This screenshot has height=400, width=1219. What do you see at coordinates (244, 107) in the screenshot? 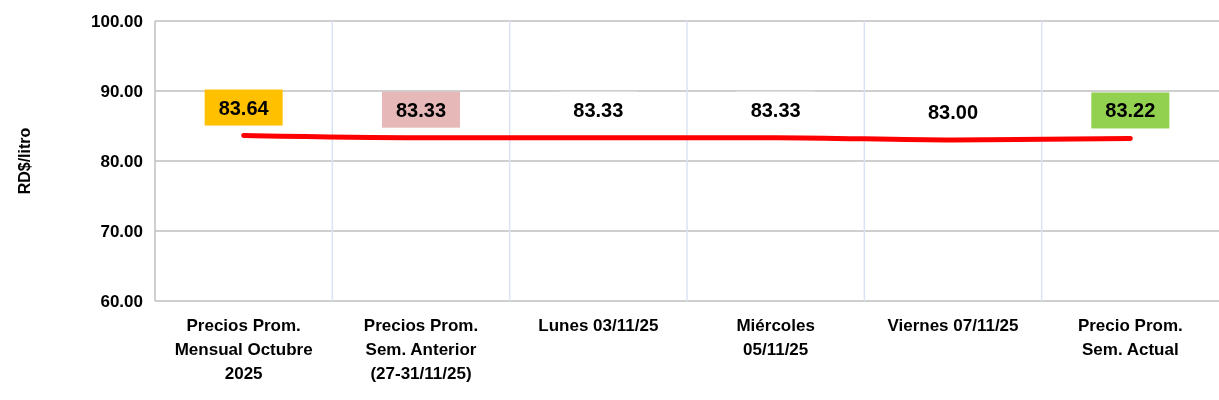
I see `data-label: 83.64` at bounding box center [244, 107].